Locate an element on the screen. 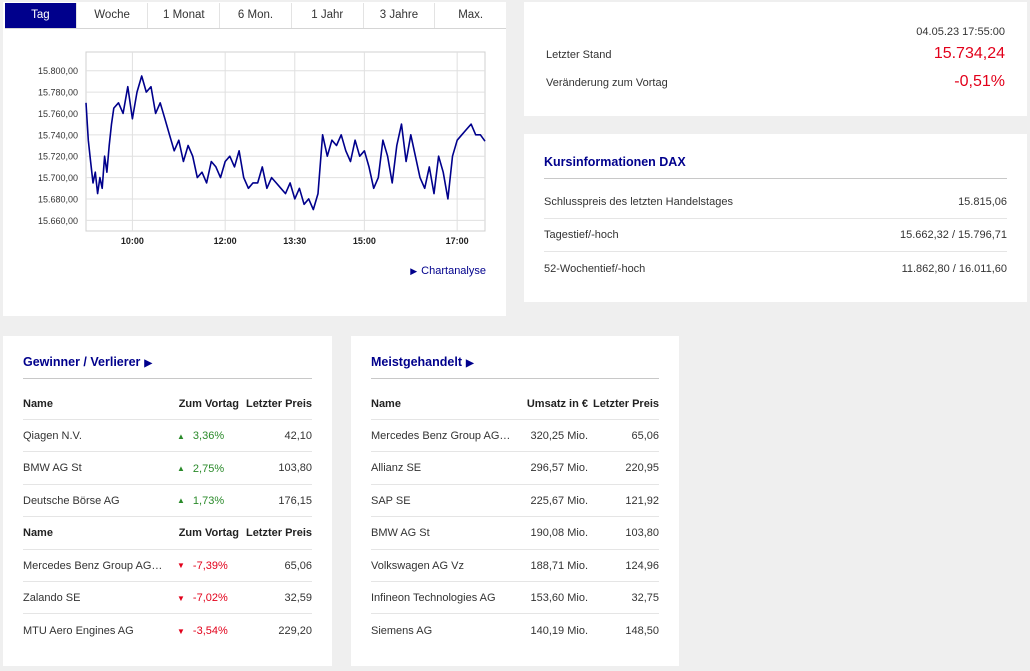 This screenshot has width=1030, height=671. tab-max: Max. is located at coordinates (471, 15).